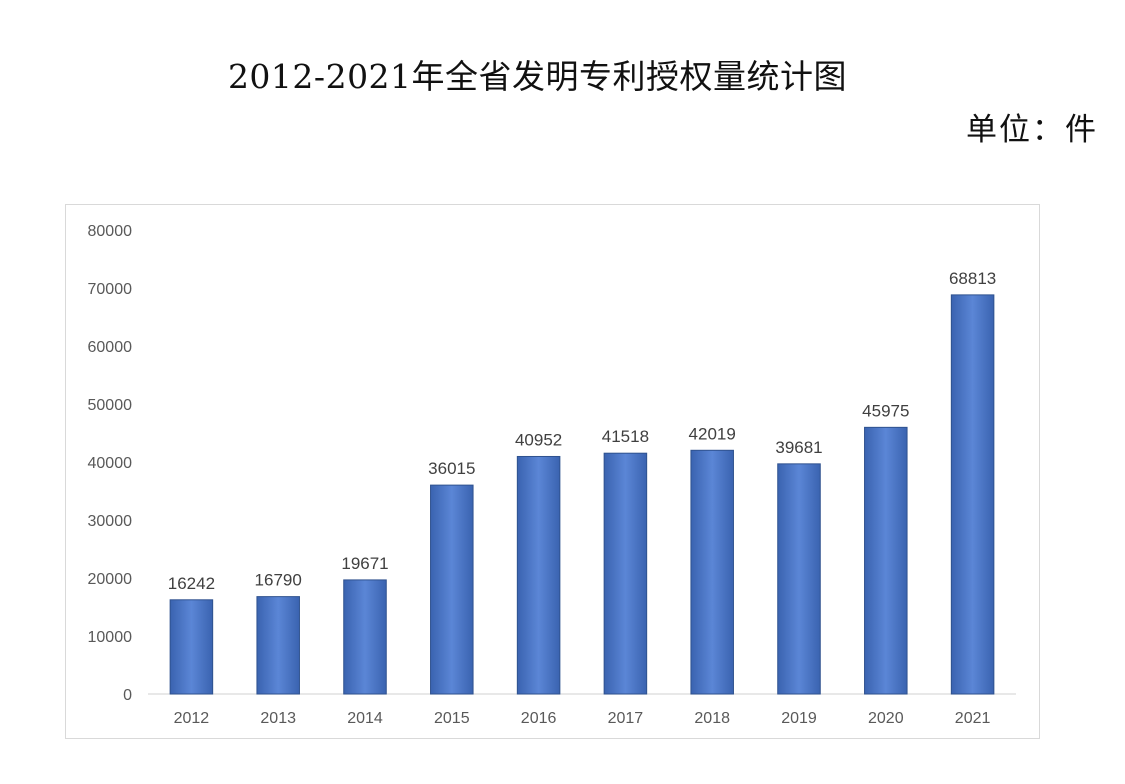  What do you see at coordinates (127, 695) in the screenshot?
I see `y-tick-label: 0` at bounding box center [127, 695].